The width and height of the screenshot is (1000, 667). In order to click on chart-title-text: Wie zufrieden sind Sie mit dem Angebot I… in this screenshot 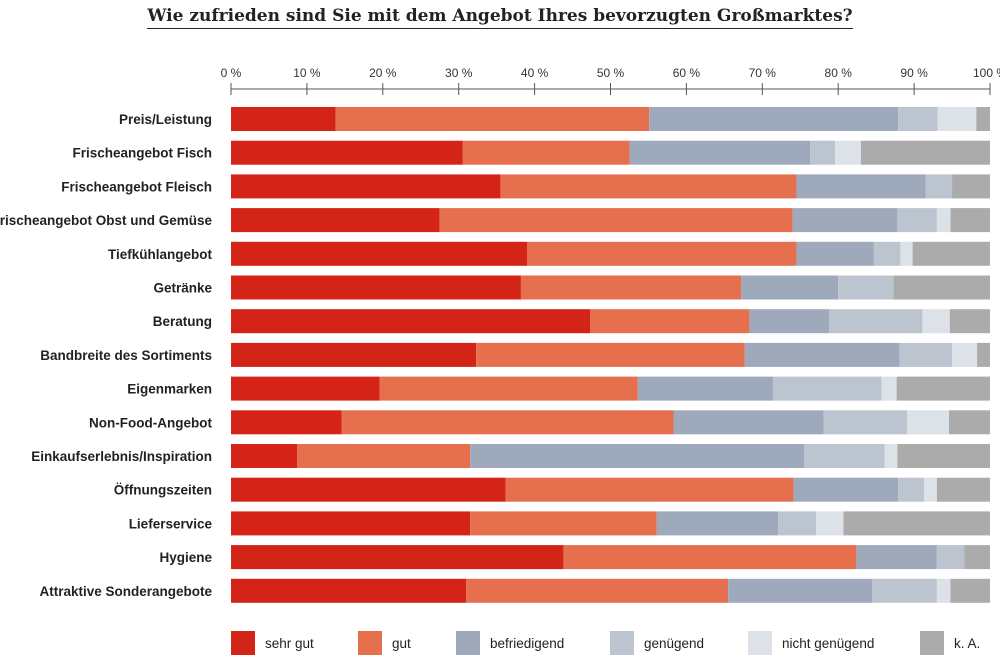, I will do `click(500, 17)`.